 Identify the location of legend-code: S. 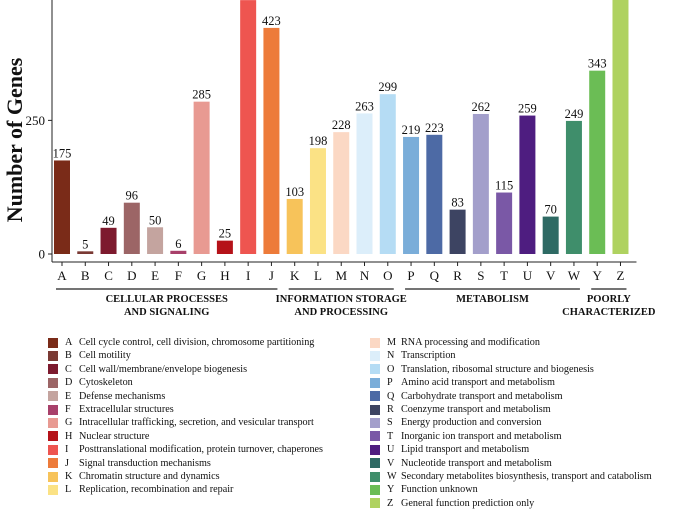
(390, 423).